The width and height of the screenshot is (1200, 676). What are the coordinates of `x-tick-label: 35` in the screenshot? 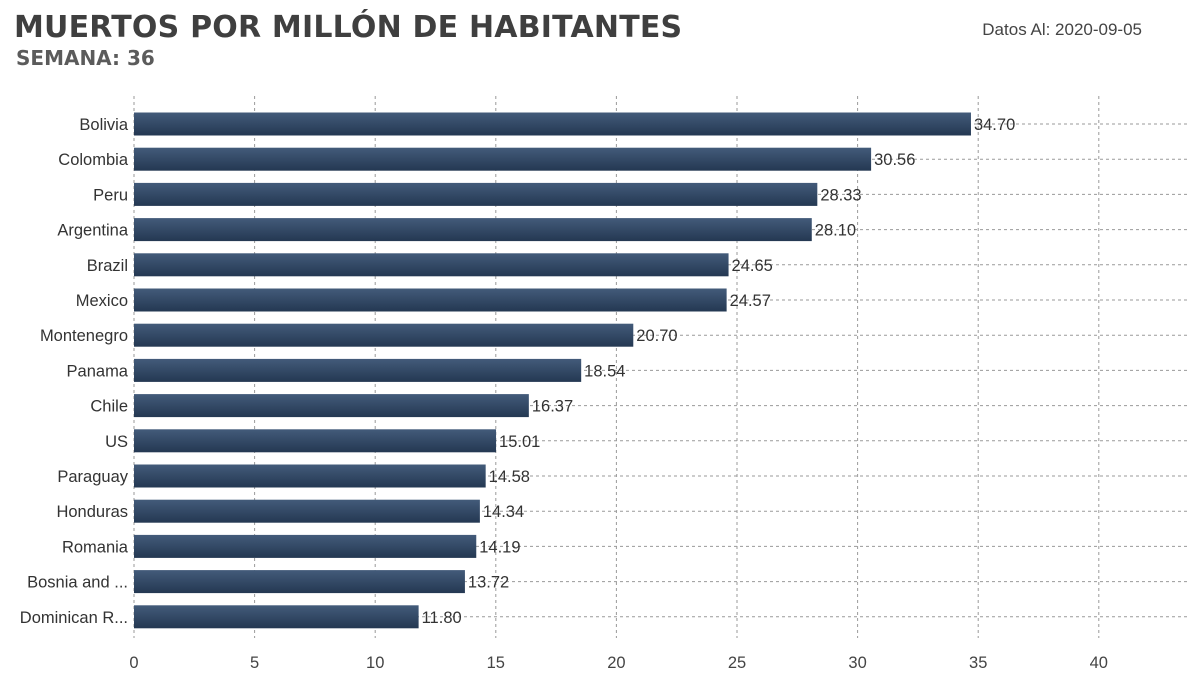 It's located at (978, 663).